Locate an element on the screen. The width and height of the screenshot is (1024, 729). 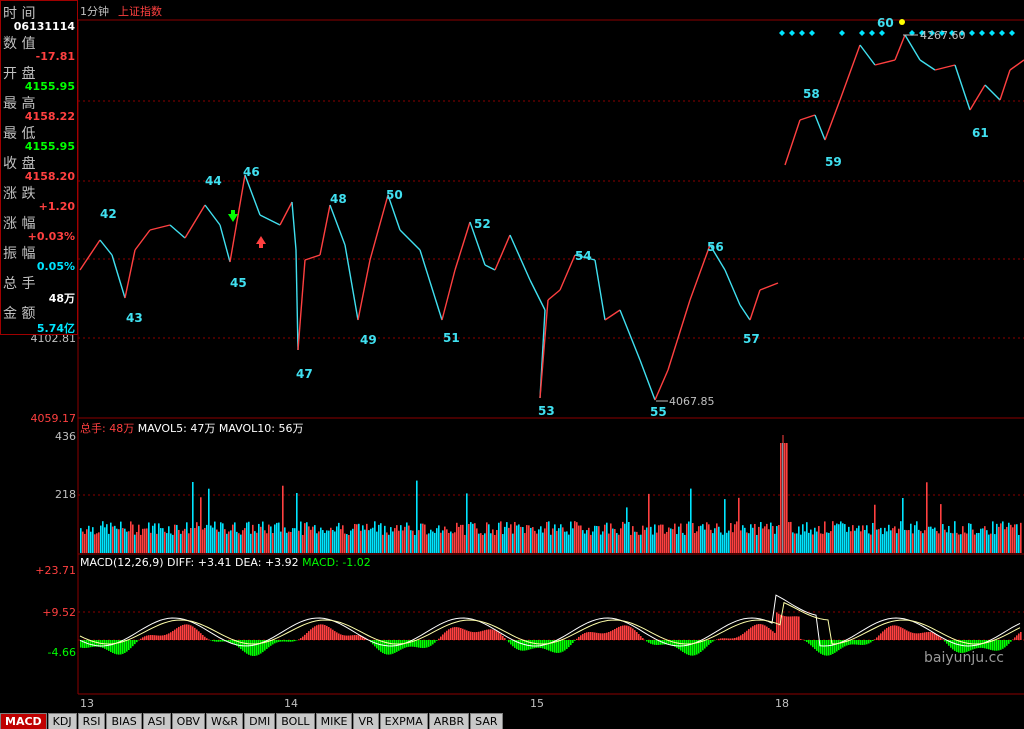
tab-vr: VR is located at coordinates (366, 721).